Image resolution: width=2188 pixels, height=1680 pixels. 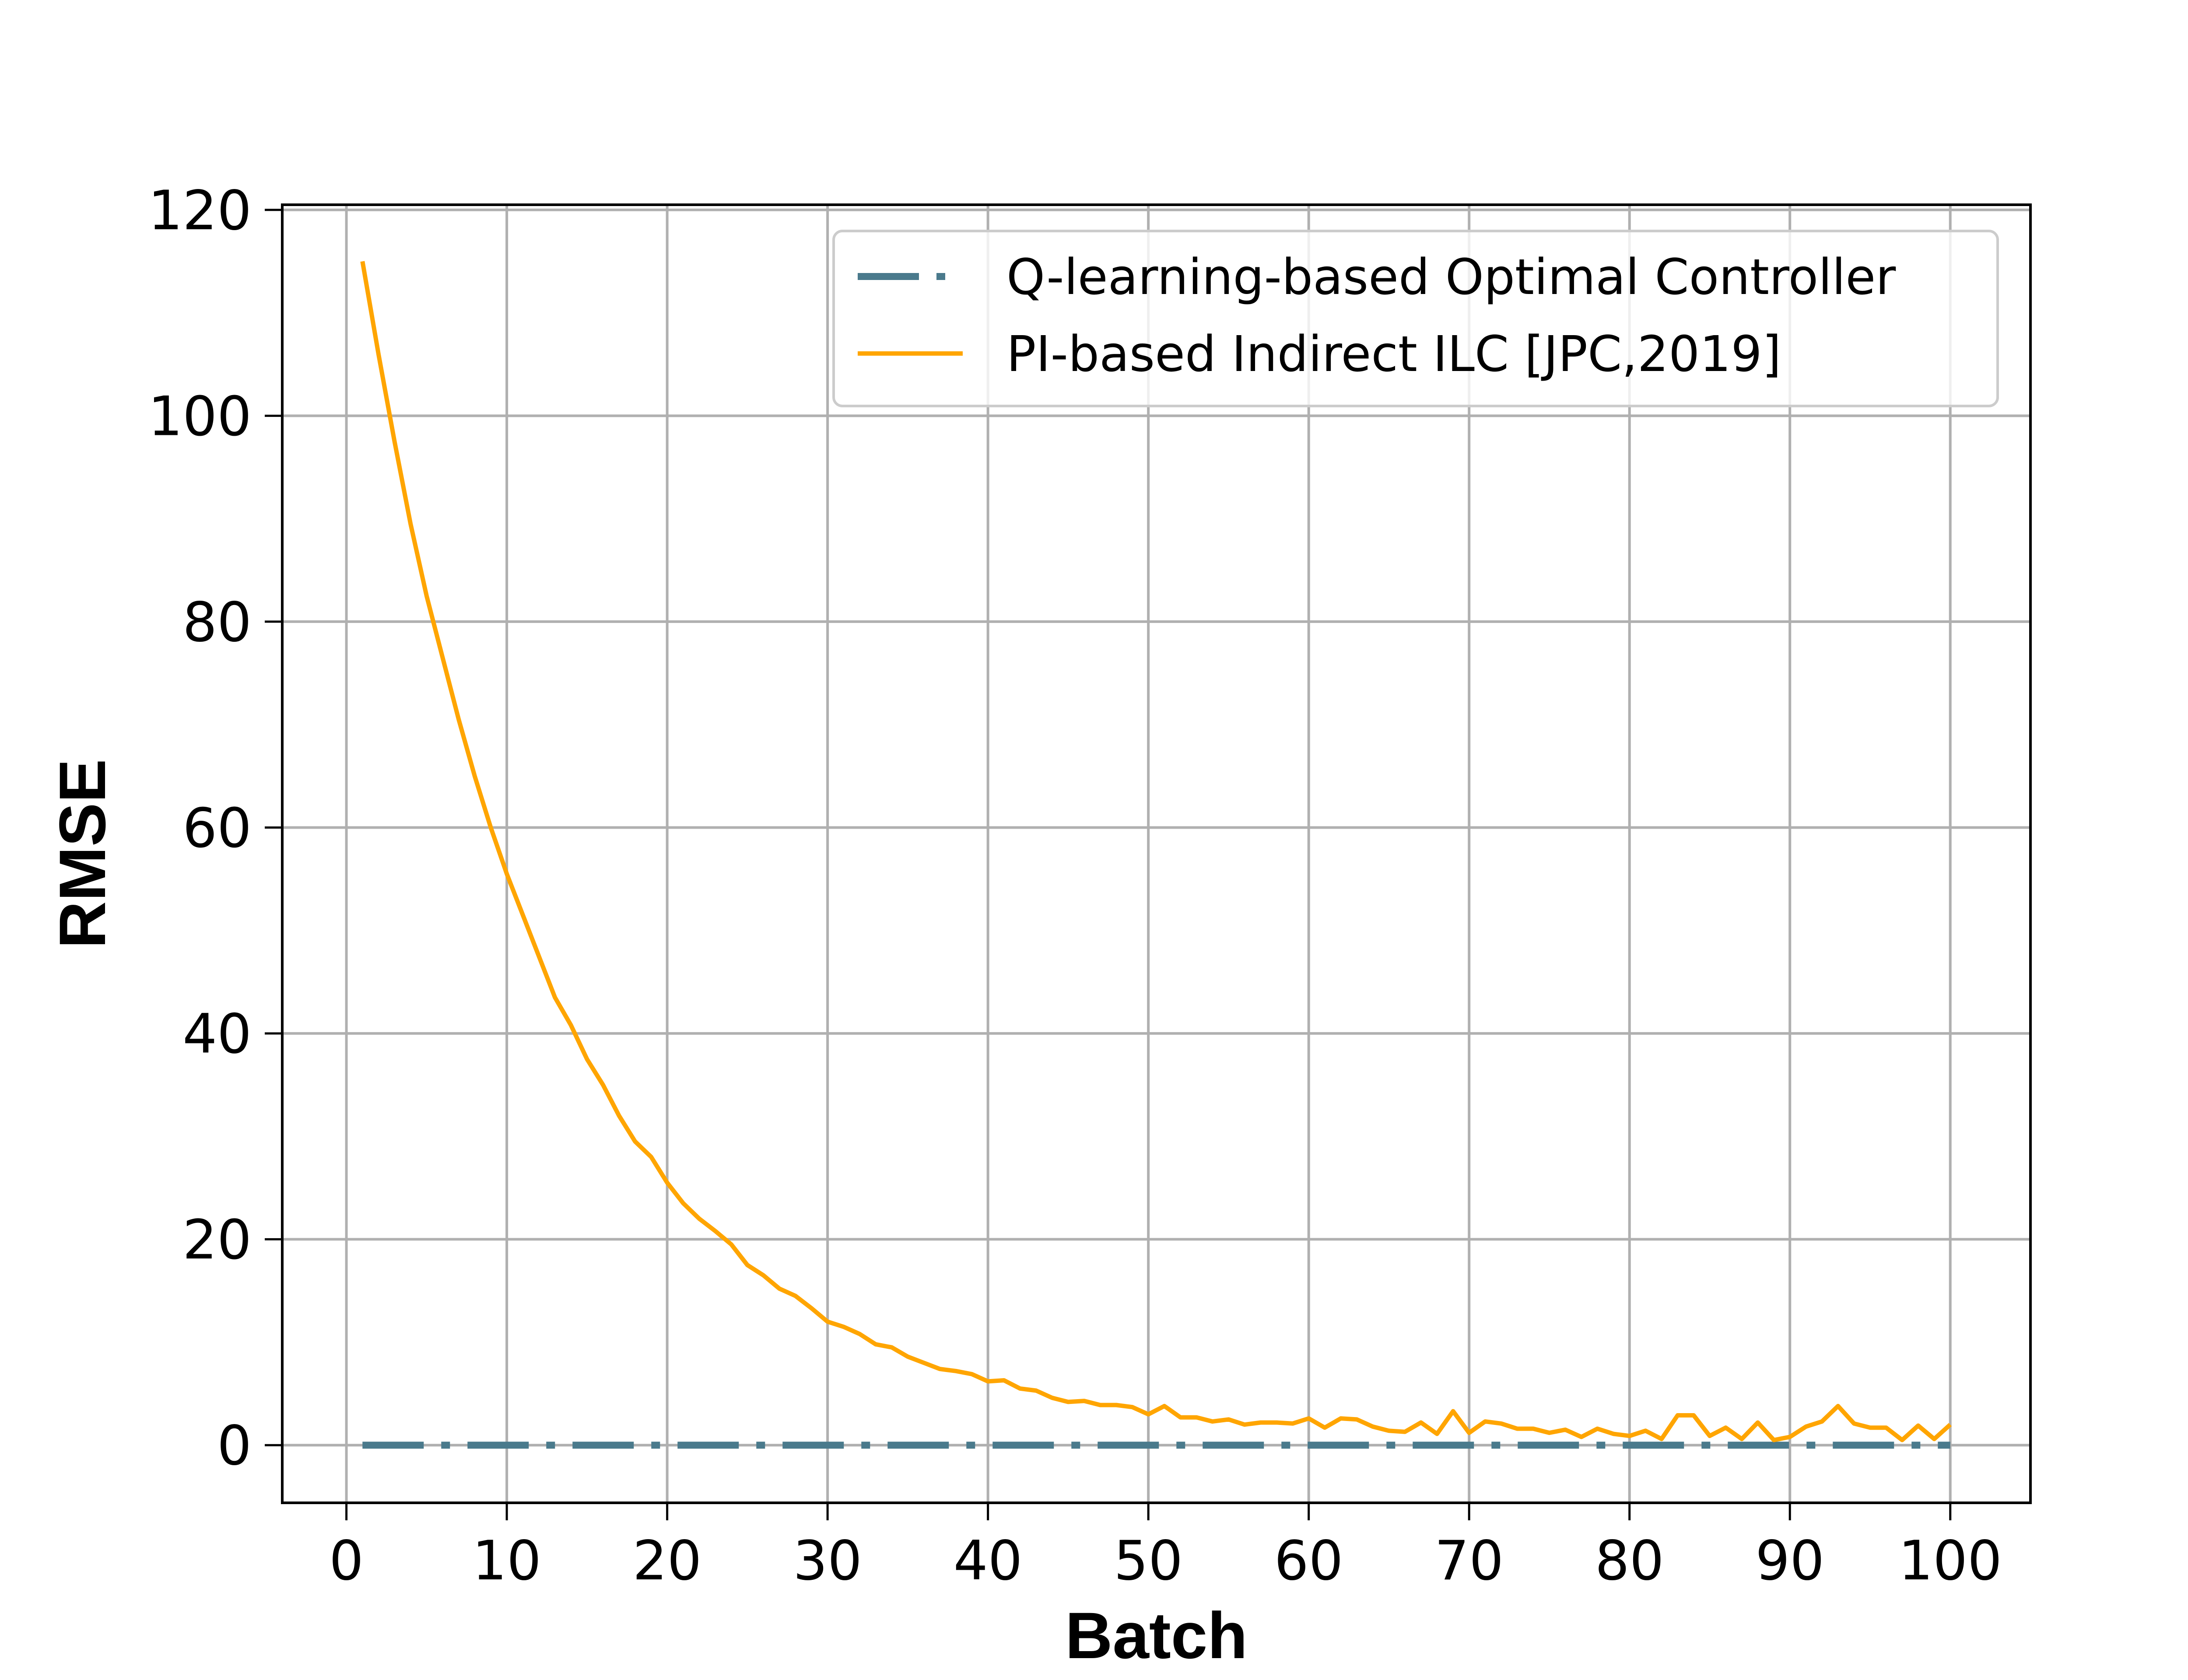 What do you see at coordinates (346, 1561) in the screenshot?
I see `x-tick-label: 0` at bounding box center [346, 1561].